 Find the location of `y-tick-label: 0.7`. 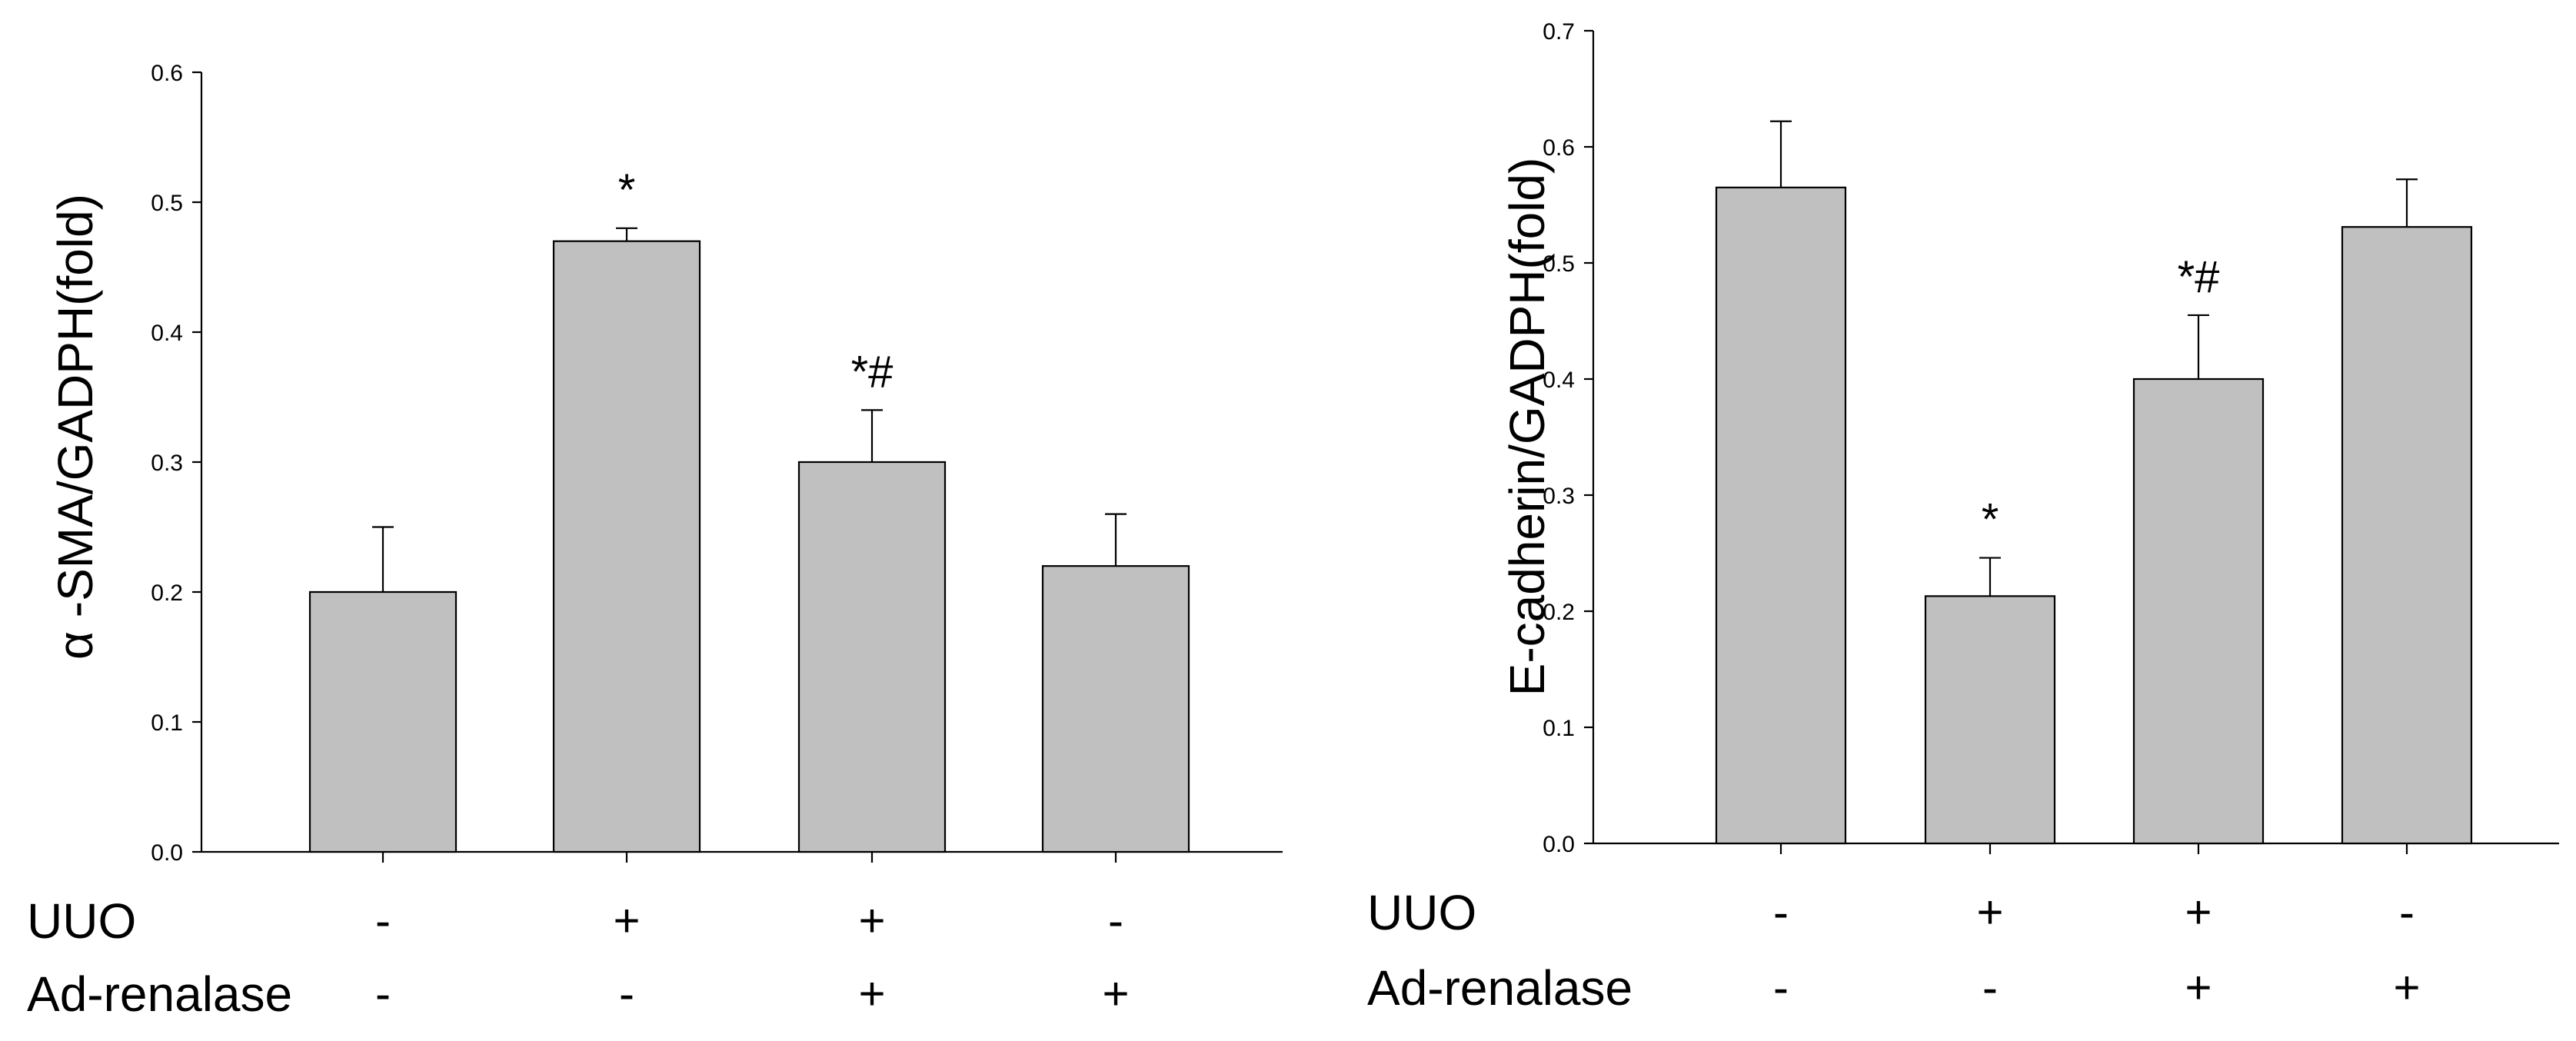

y-tick-label: 0.7 is located at coordinates (1559, 32).